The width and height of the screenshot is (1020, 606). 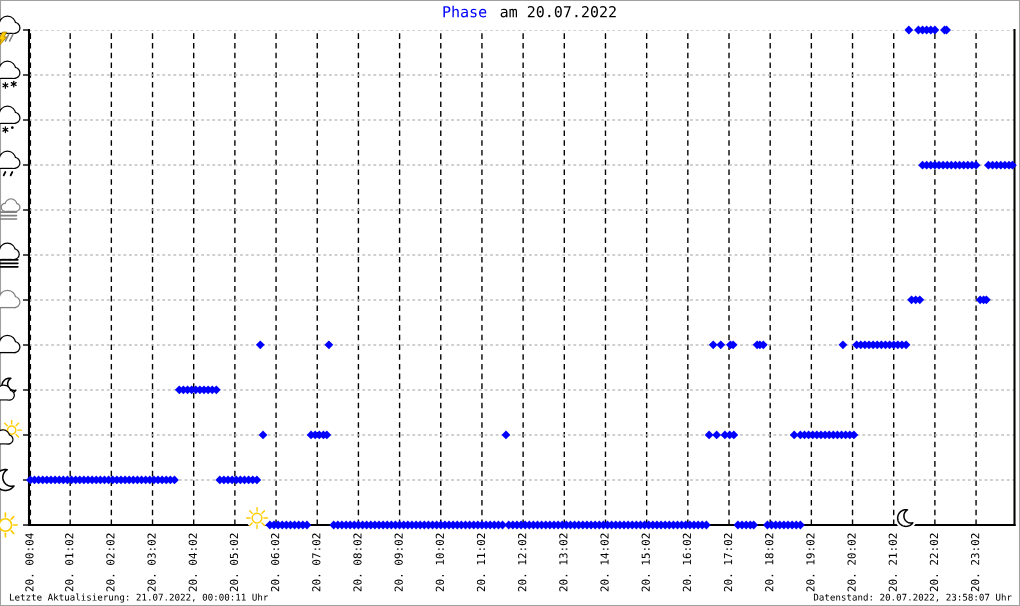 What do you see at coordinates (645, 562) in the screenshot?
I see `x-tick-label: 20. 15:02` at bounding box center [645, 562].